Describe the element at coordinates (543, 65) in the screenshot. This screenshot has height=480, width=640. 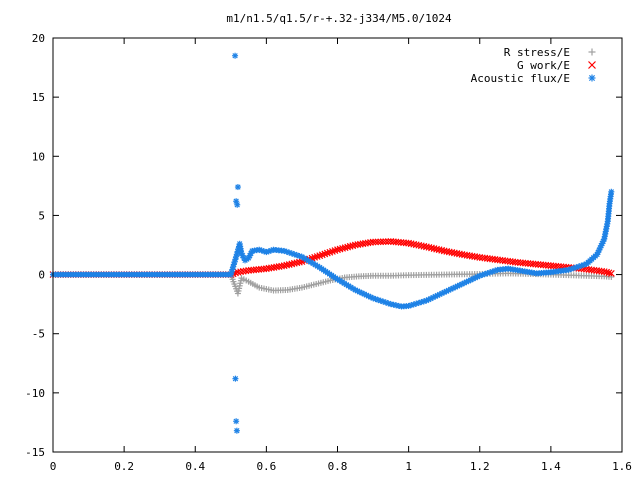
I see `legend-label: G work/E` at that location.